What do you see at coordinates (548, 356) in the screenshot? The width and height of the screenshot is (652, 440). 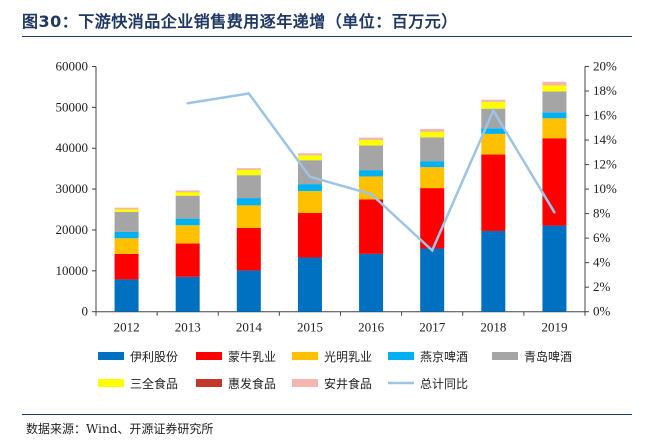 I see `legend-label: 青岛啤酒` at bounding box center [548, 356].